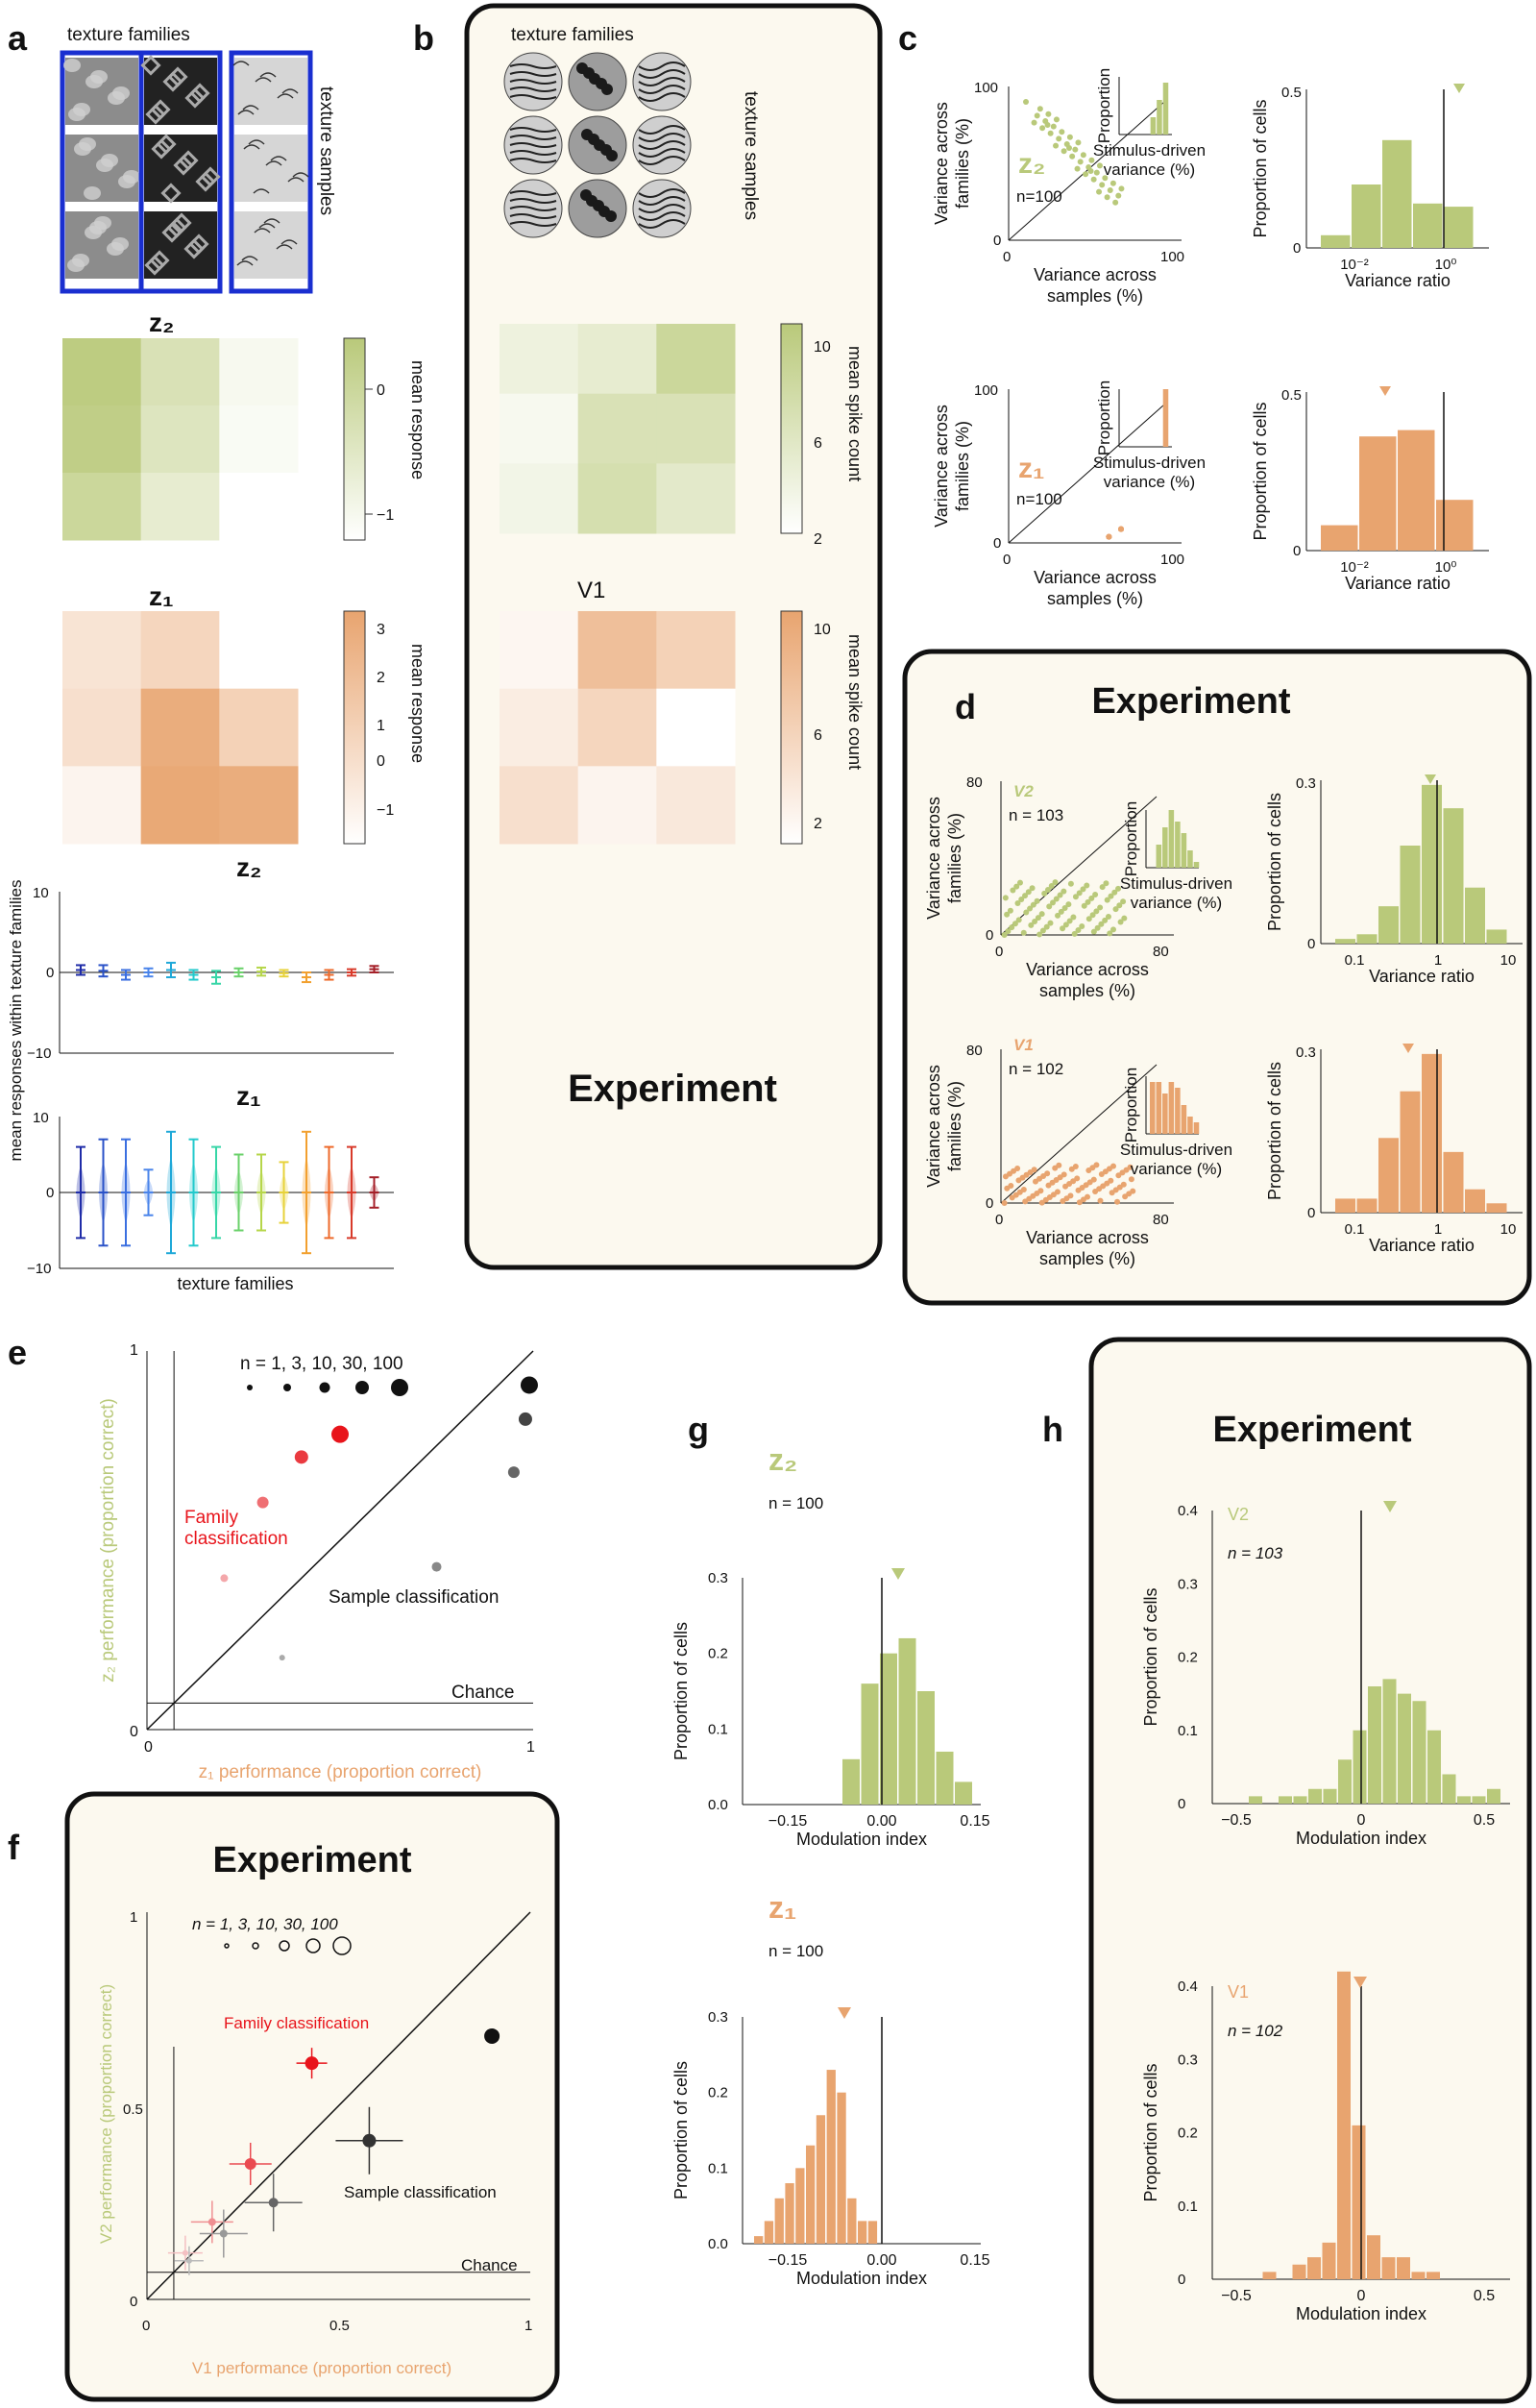  I want to click on ratio-ytick: 0, so click(1311, 1213).